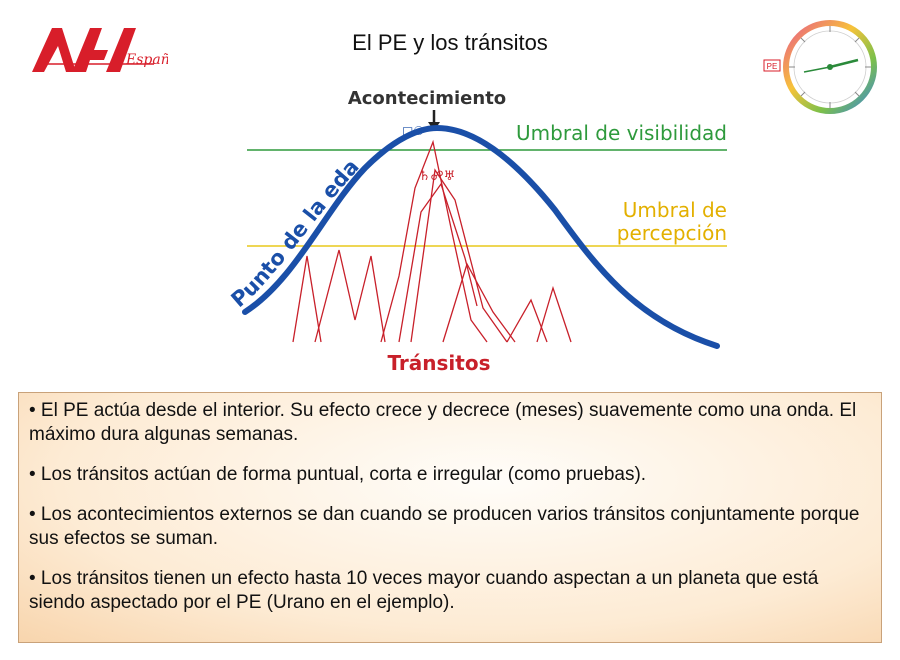 The width and height of the screenshot is (900, 660). I want to click on transits-label: Tránsitos, so click(438, 363).